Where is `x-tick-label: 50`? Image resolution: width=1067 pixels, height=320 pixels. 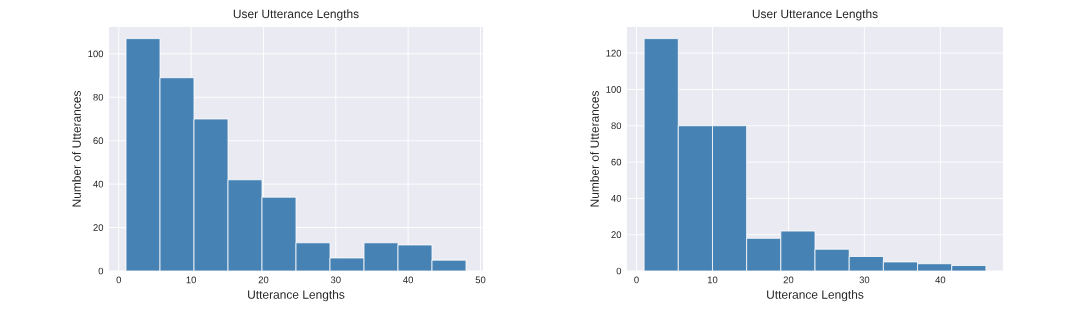
x-tick-label: 50 is located at coordinates (480, 280).